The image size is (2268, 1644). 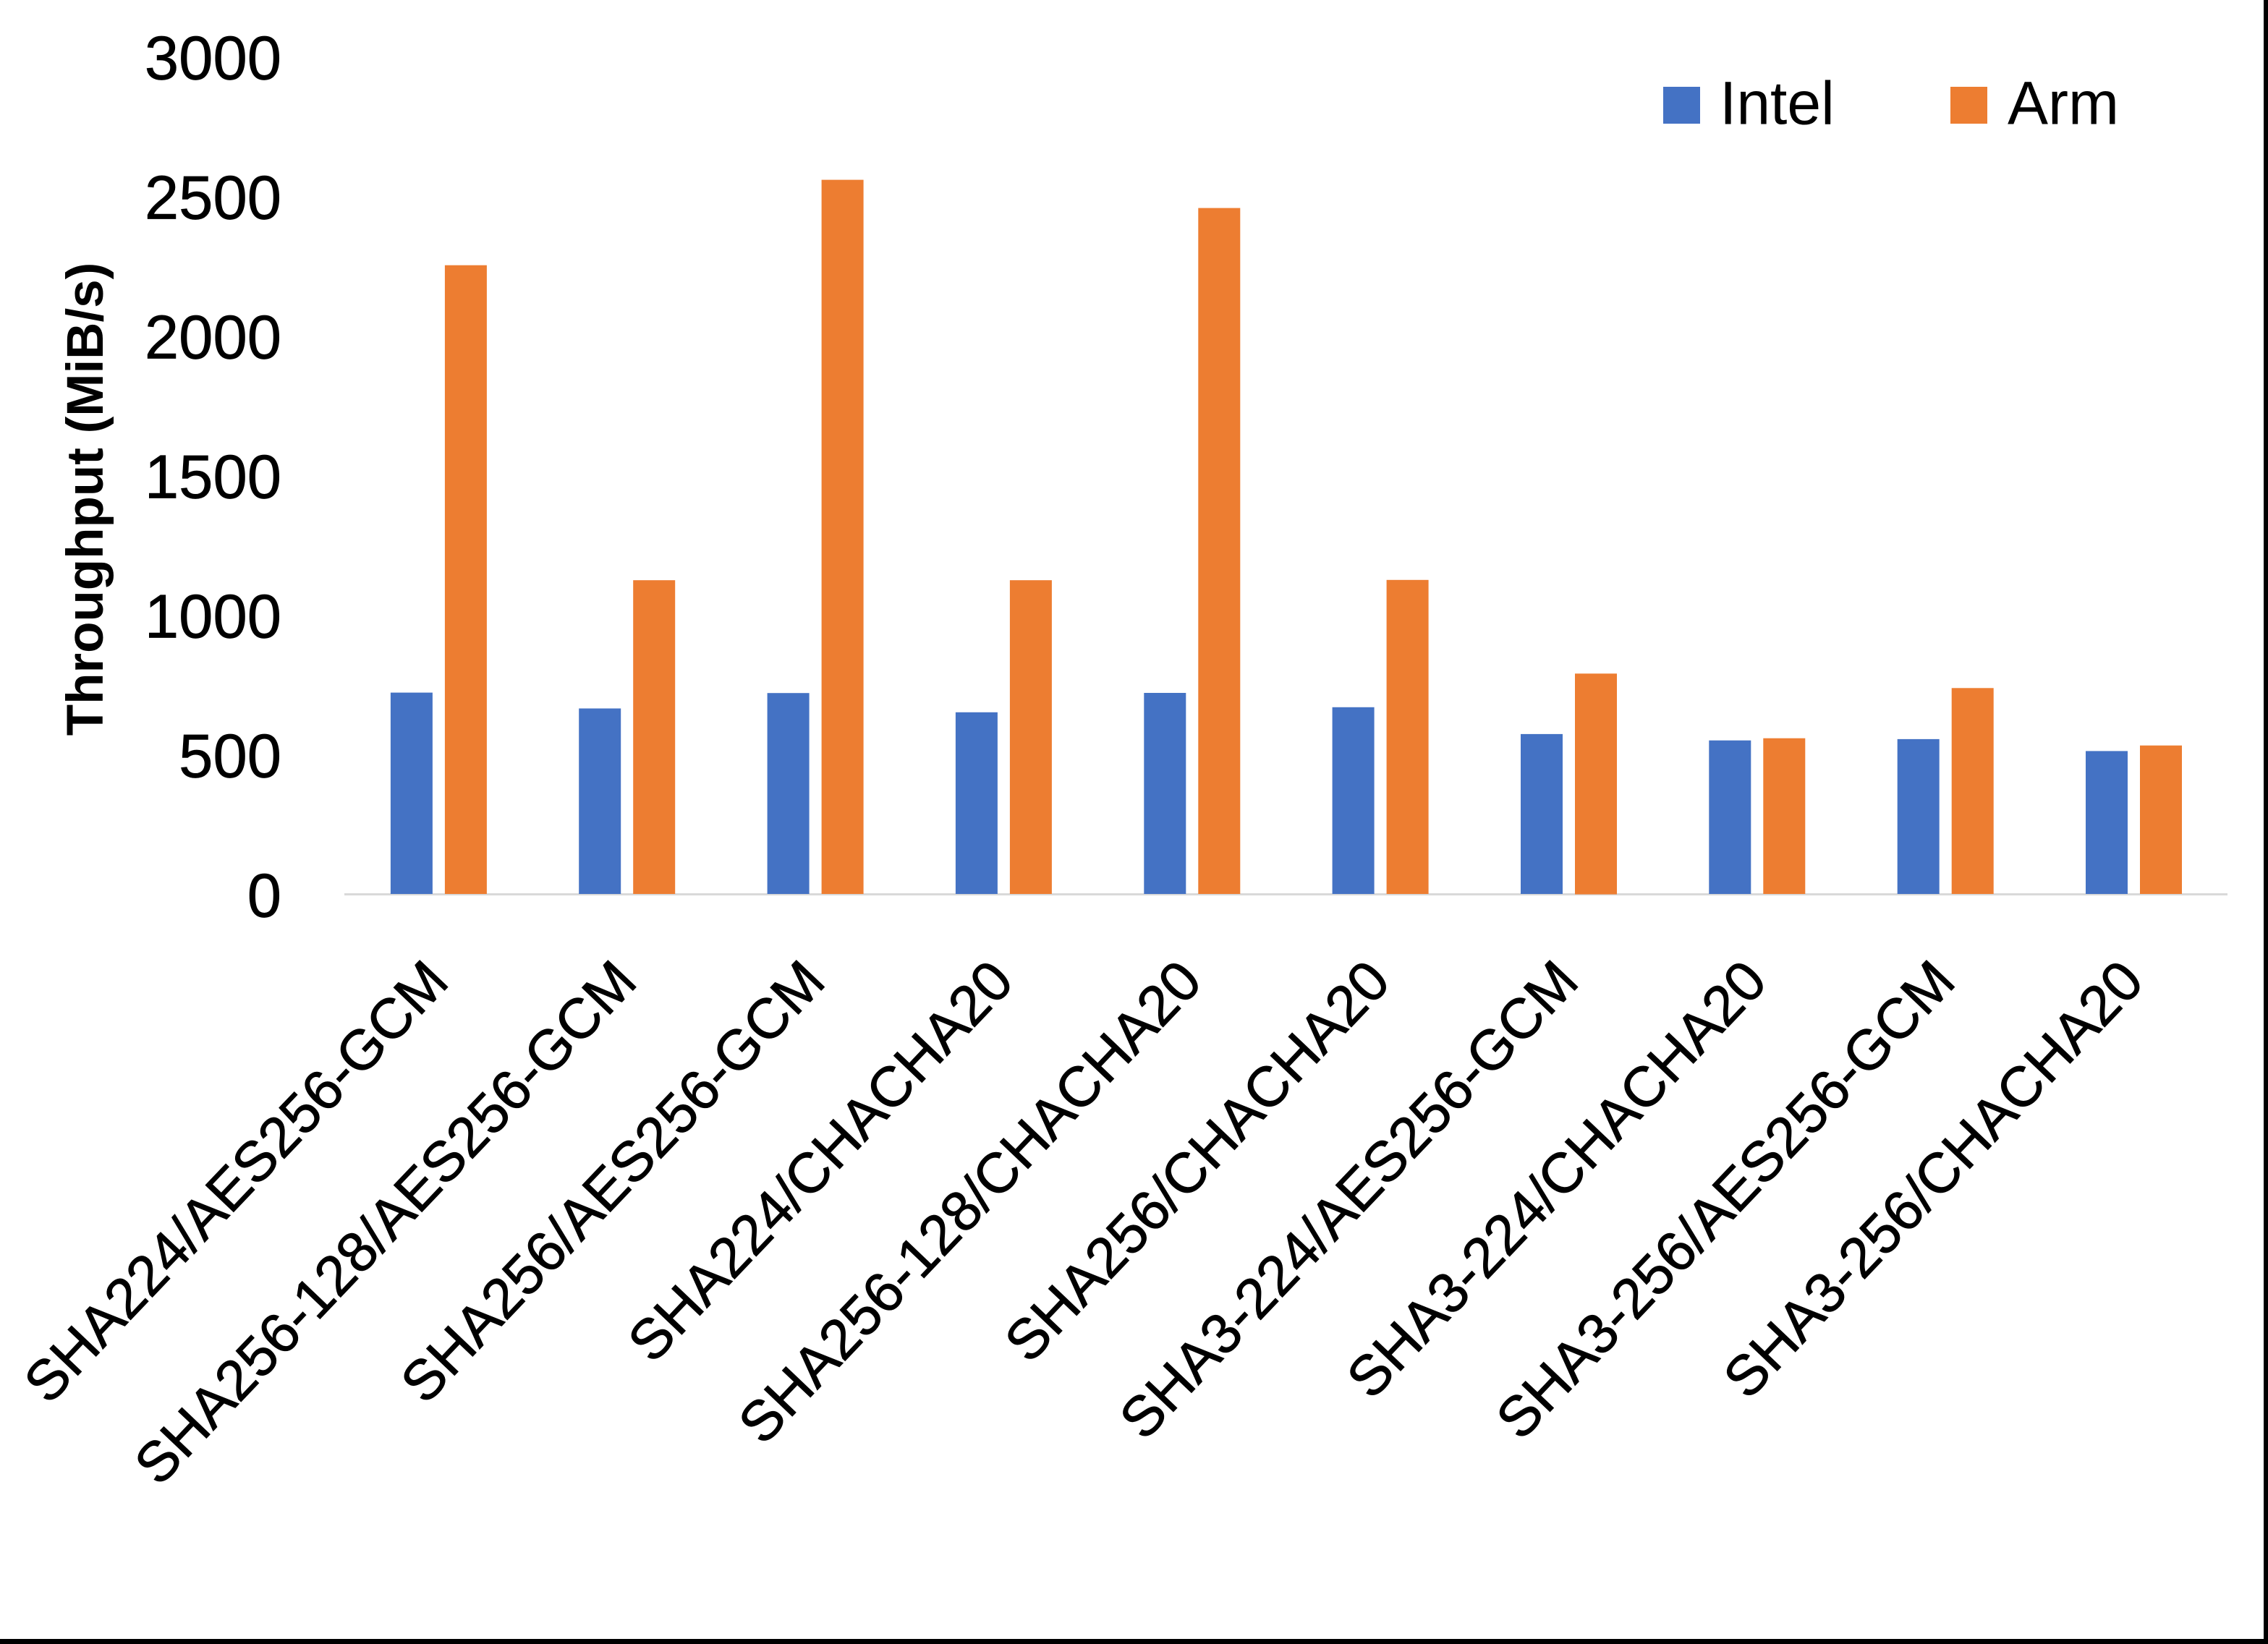 I want to click on svg-text: Intel, so click(x=1777, y=103).